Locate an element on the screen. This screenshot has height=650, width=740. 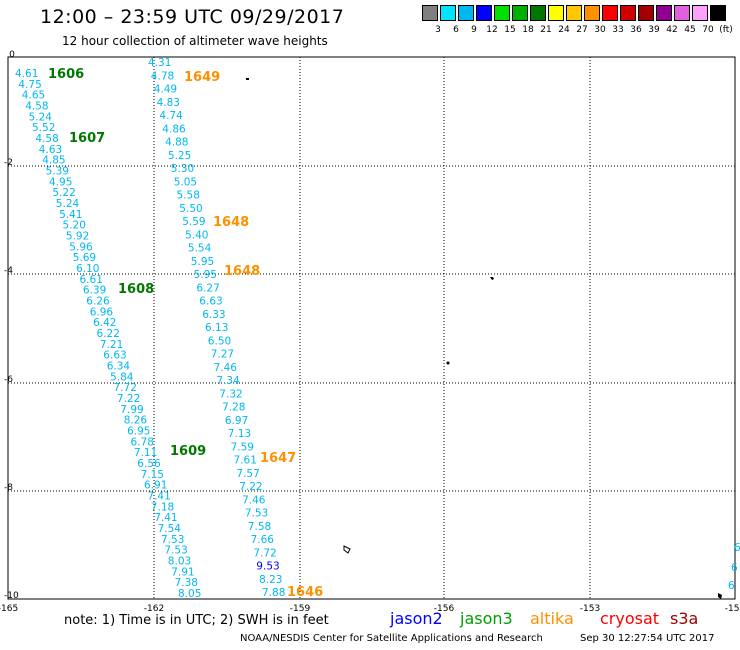
satellite-legend-cryosat: cryosat is located at coordinates (630, 618).